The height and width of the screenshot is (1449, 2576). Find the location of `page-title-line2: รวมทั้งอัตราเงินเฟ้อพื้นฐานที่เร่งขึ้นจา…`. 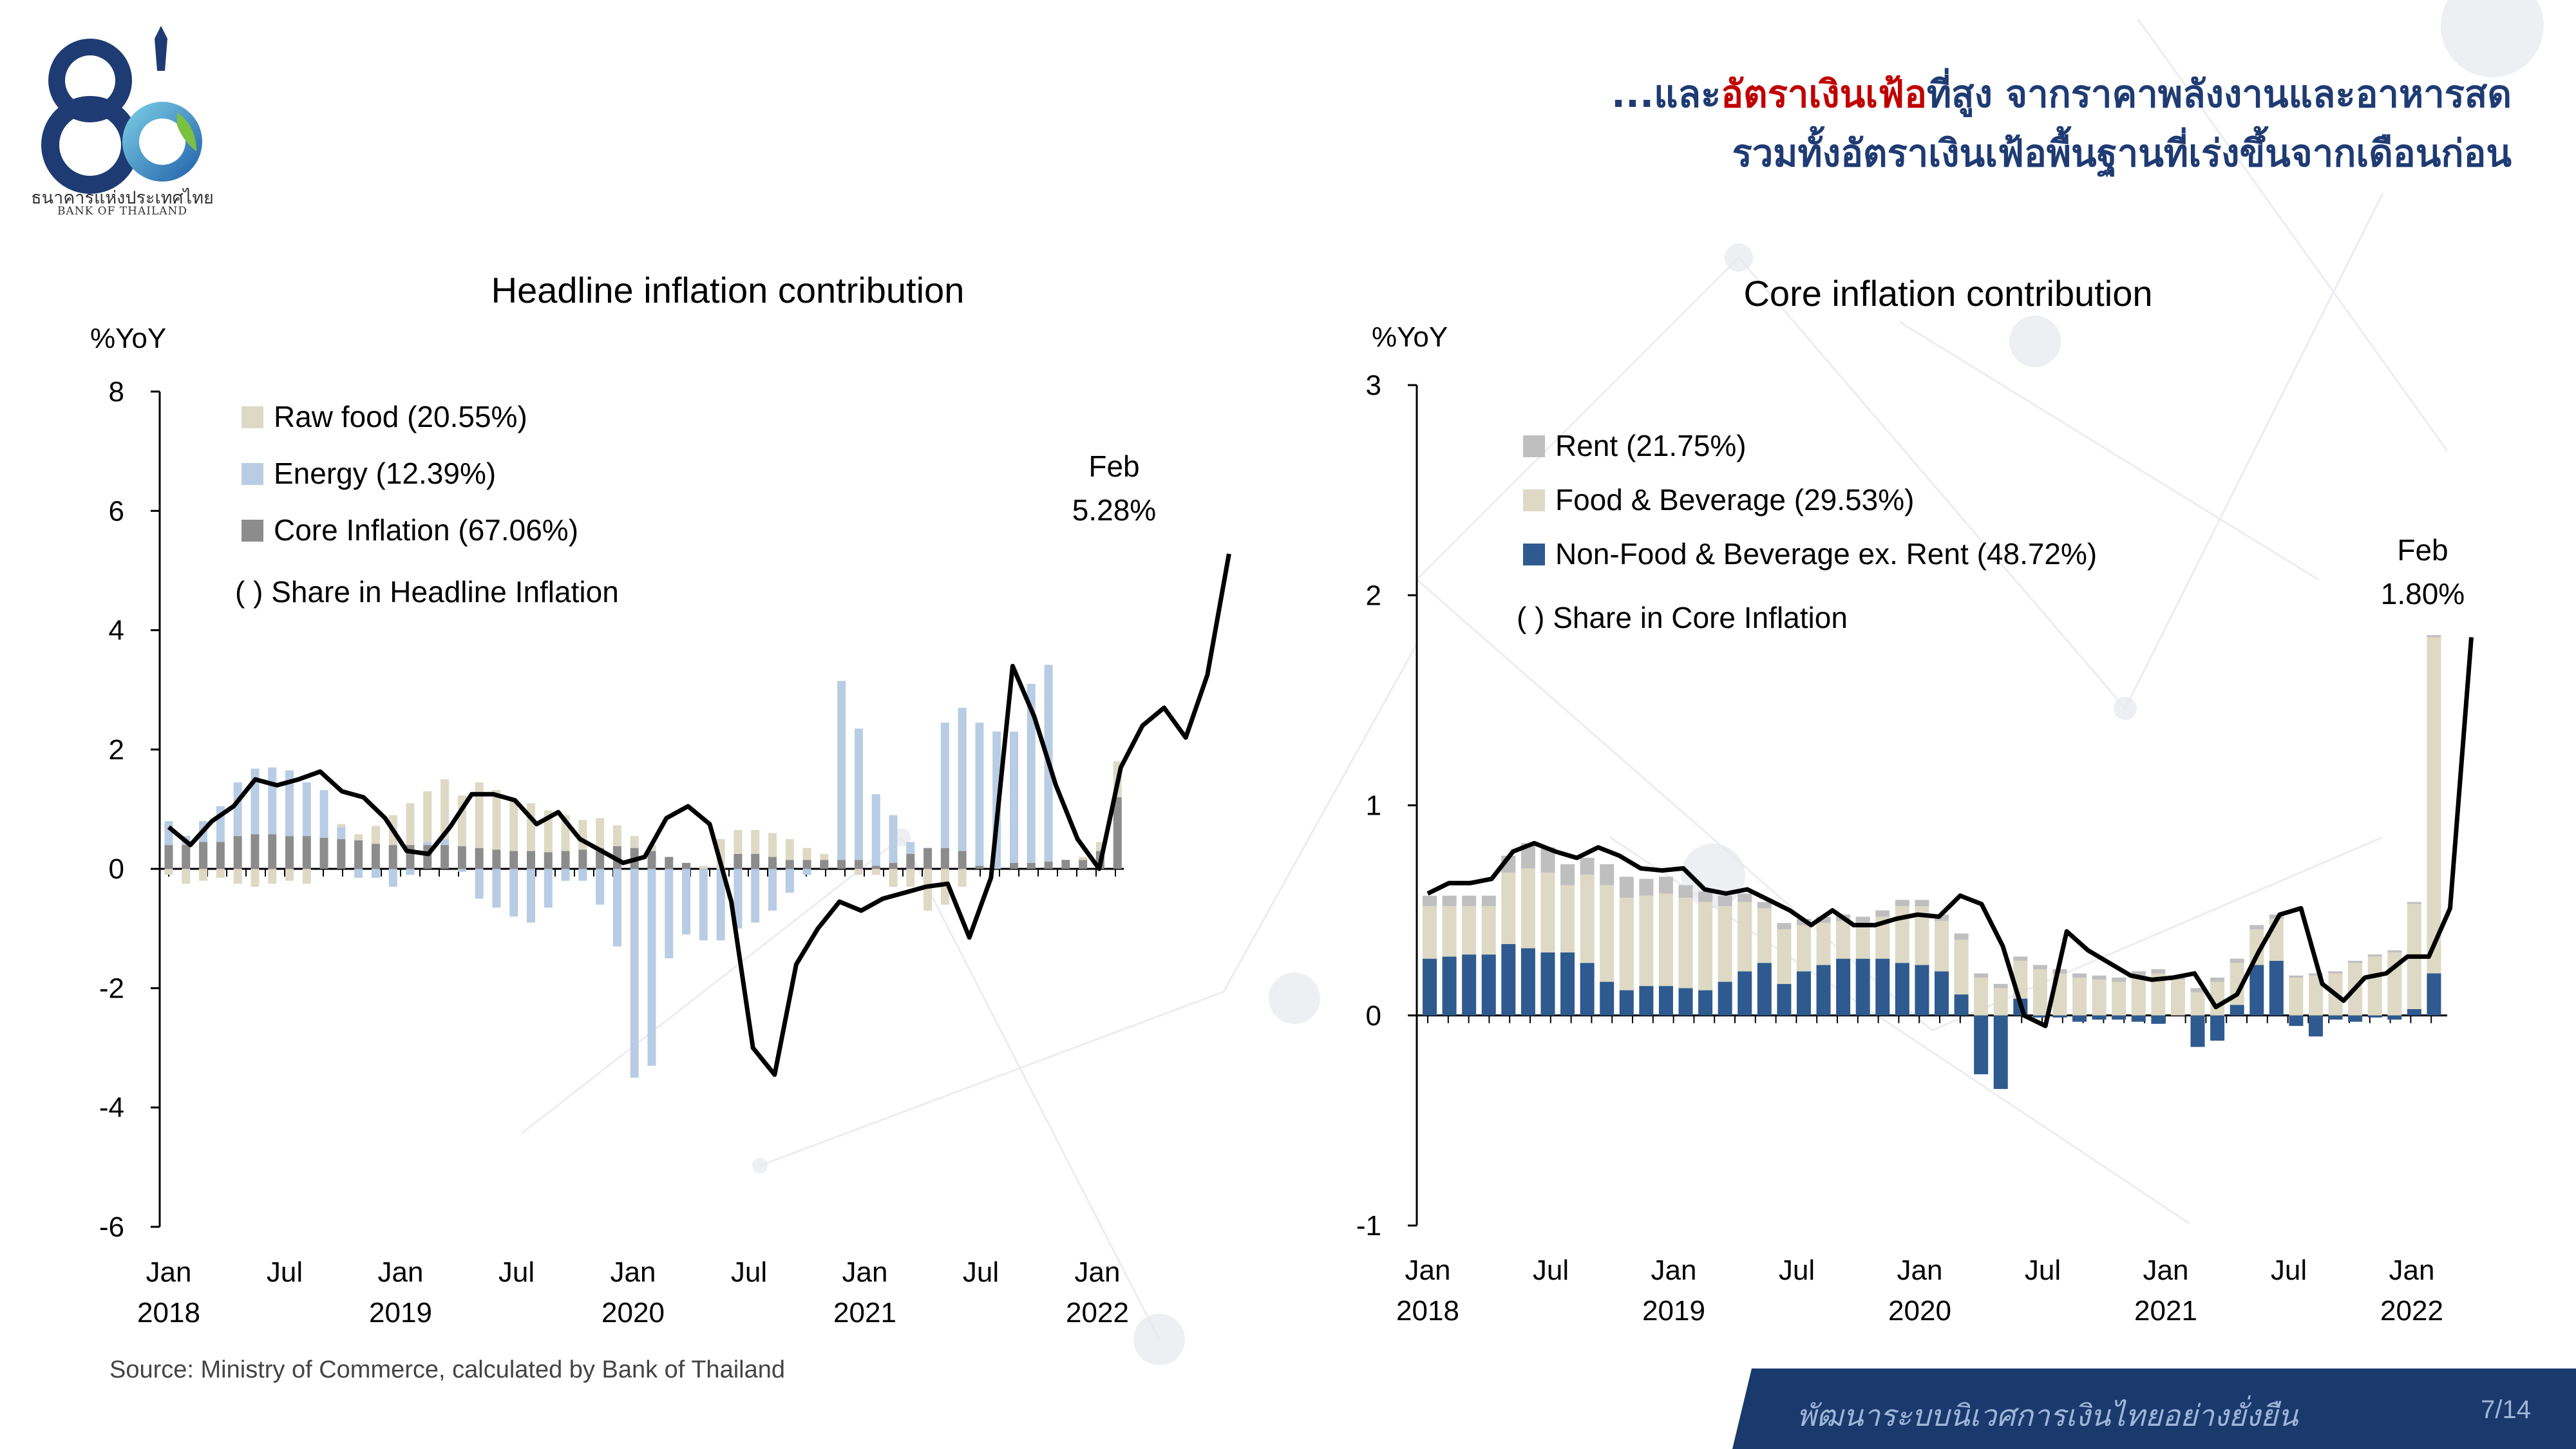

page-title-line2: รวมทั้งอัตราเงินเฟ้อพื้นฐานที่เร่งขึ้นจา… is located at coordinates (2122, 153).